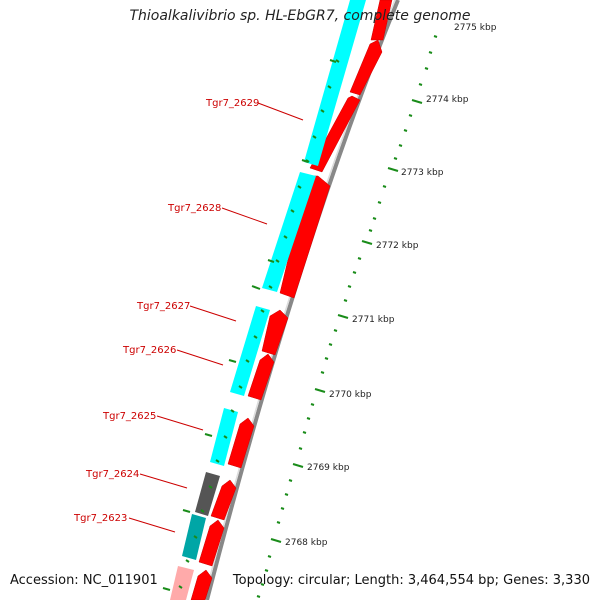 Image resolution: width=600 pixels, height=600 pixels. I want to click on scale-label: 2772 kbp, so click(397, 246).